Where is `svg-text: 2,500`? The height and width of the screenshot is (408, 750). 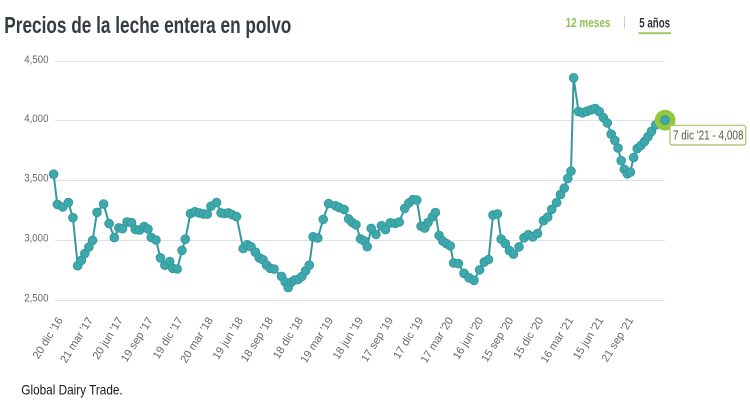
svg-text: 2,500 is located at coordinates (36, 299).